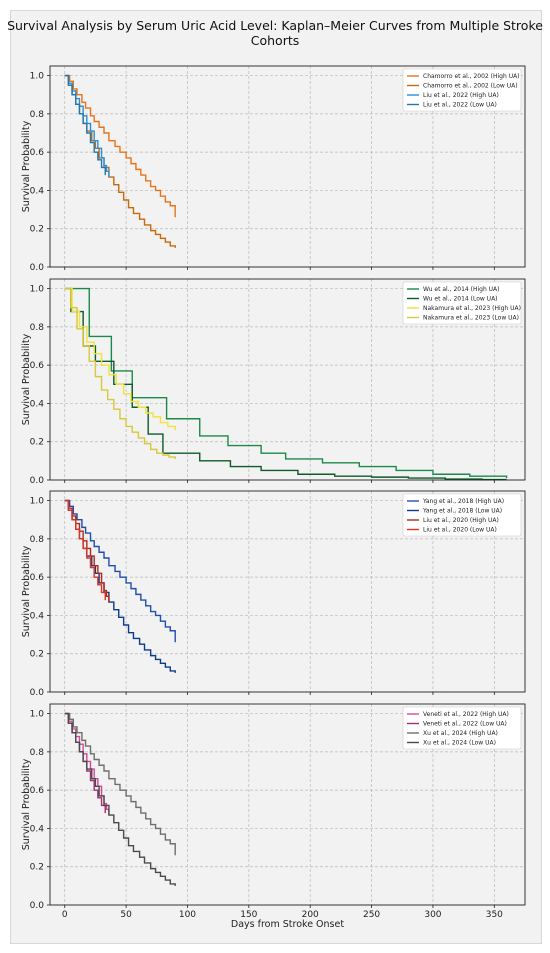 Image resolution: width=550 pixels, height=953 pixels. What do you see at coordinates (462, 511) in the screenshot?
I see `legend-entry: Yang et al., 2018 (Low UA)` at bounding box center [462, 511].